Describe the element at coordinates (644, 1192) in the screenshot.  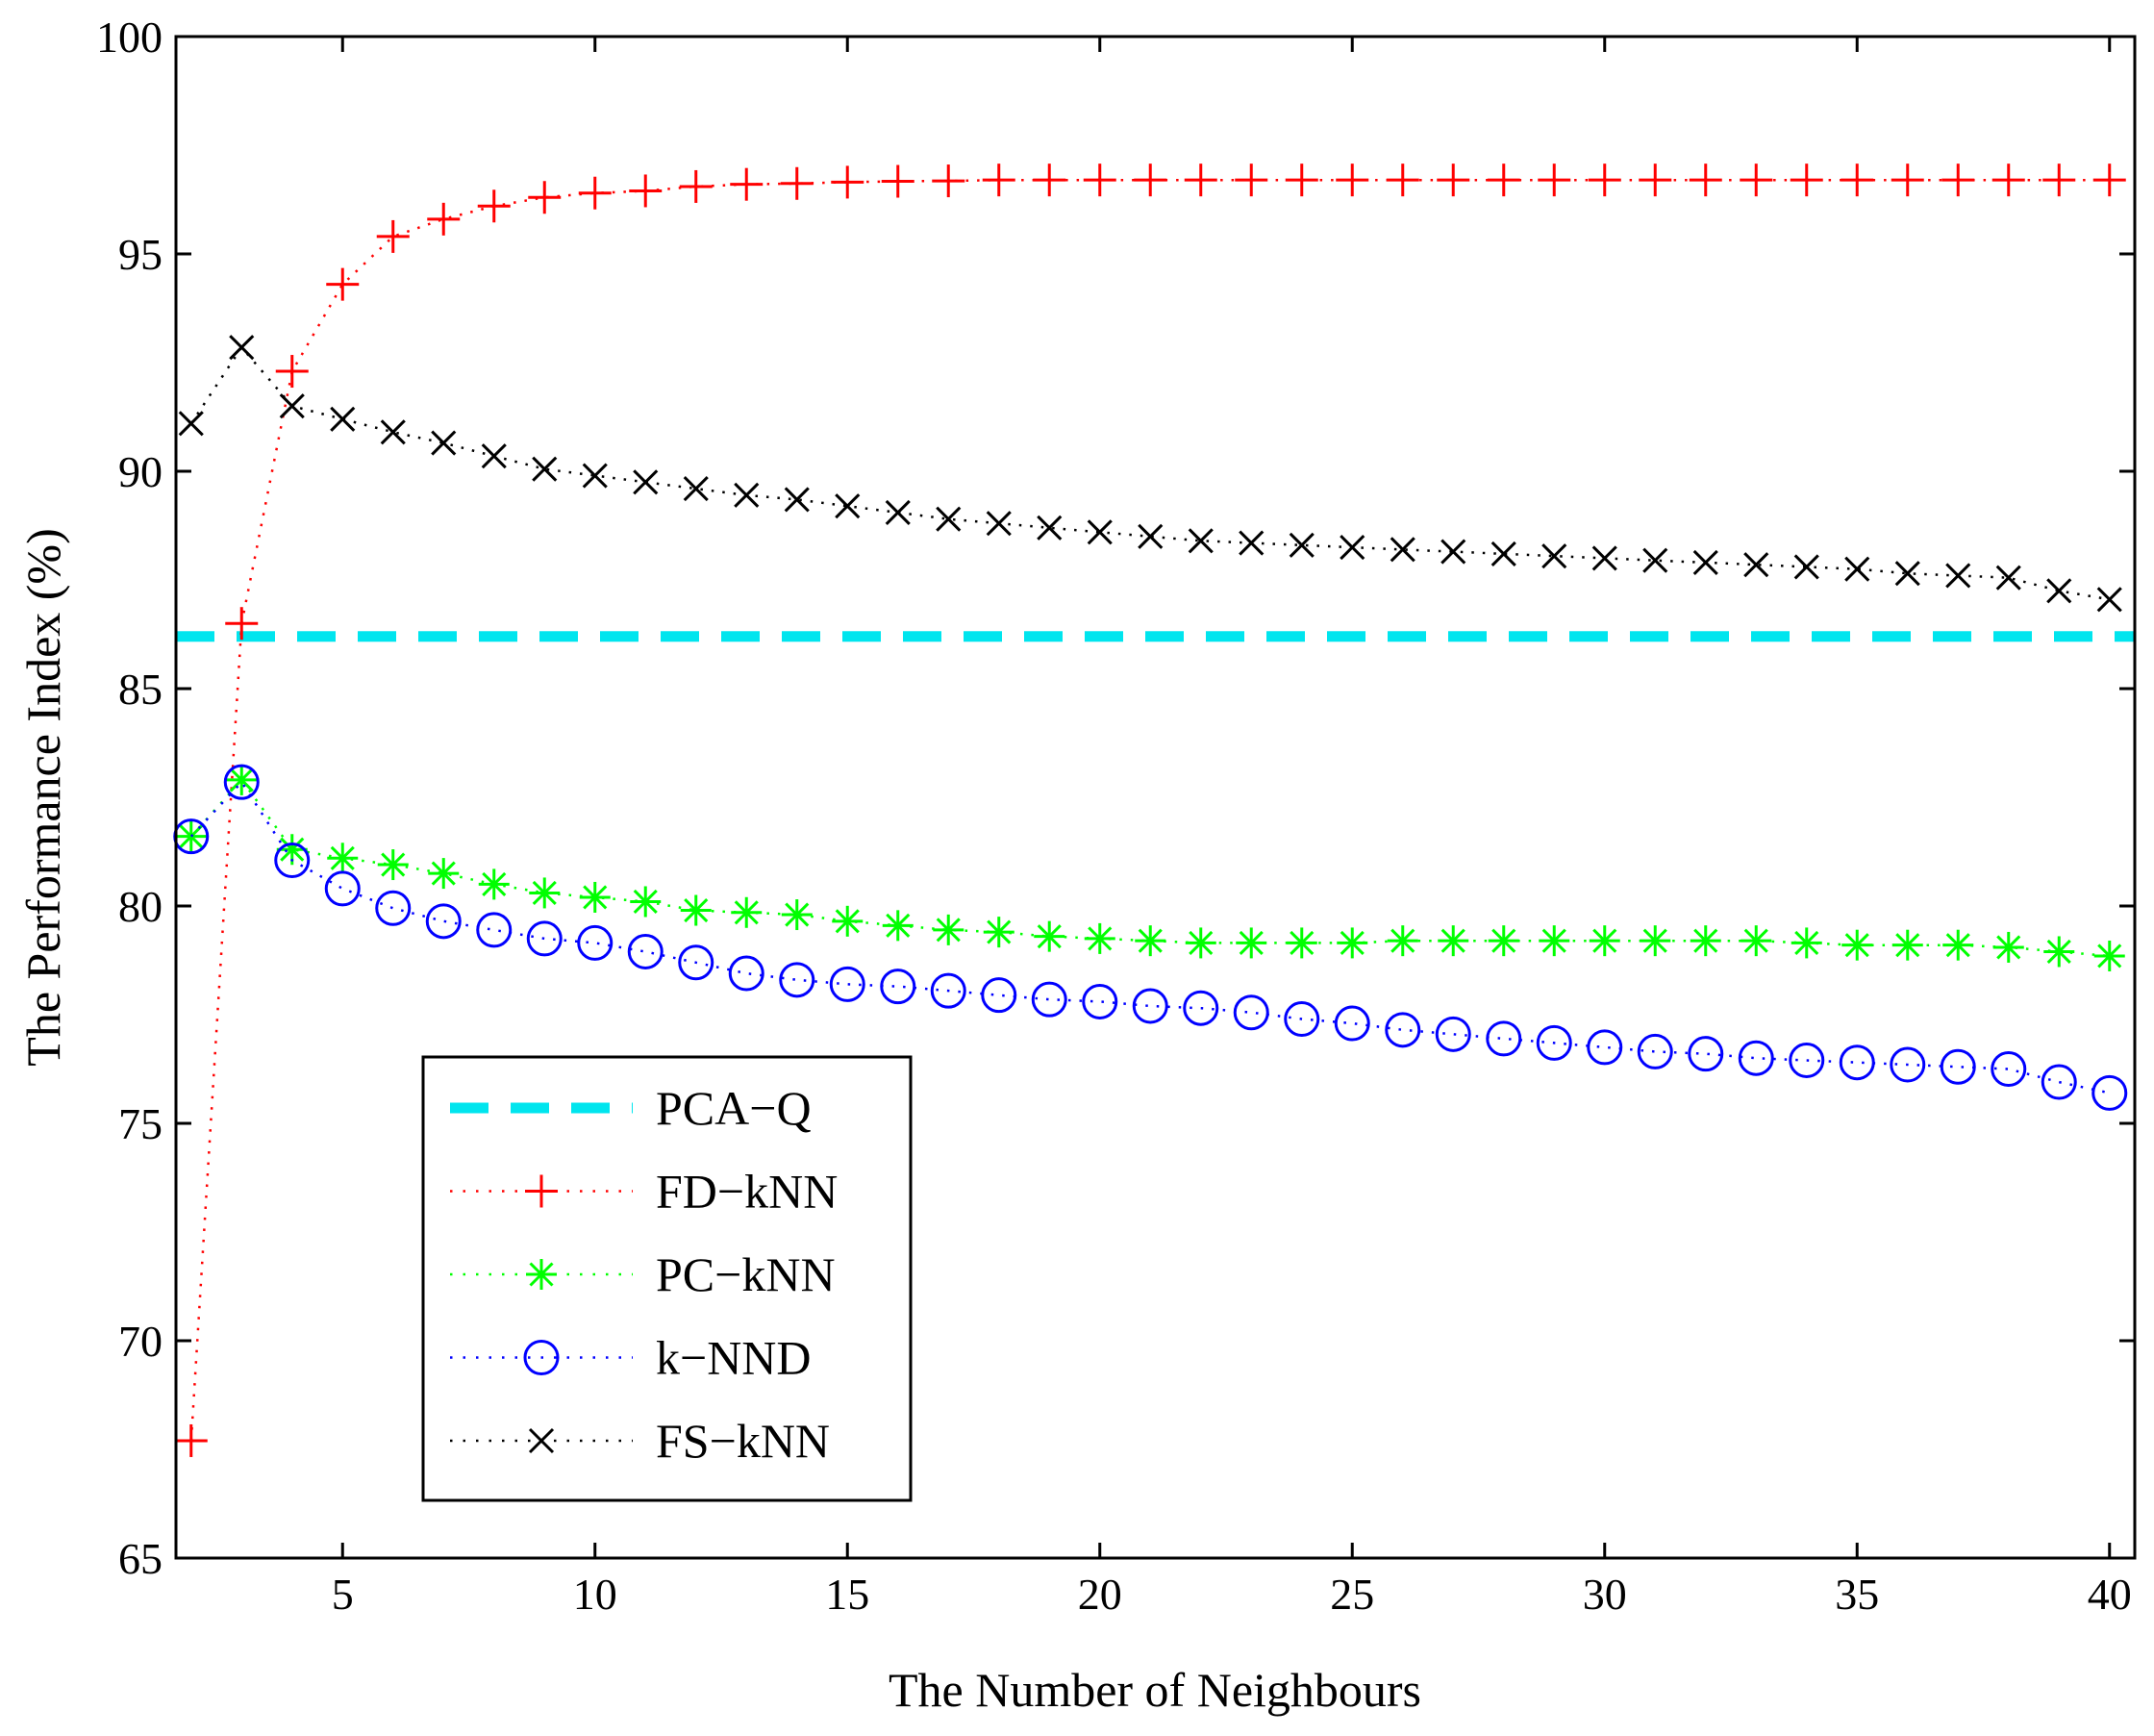
I see `legend-entry-fd-knn: FD−kNN` at that location.